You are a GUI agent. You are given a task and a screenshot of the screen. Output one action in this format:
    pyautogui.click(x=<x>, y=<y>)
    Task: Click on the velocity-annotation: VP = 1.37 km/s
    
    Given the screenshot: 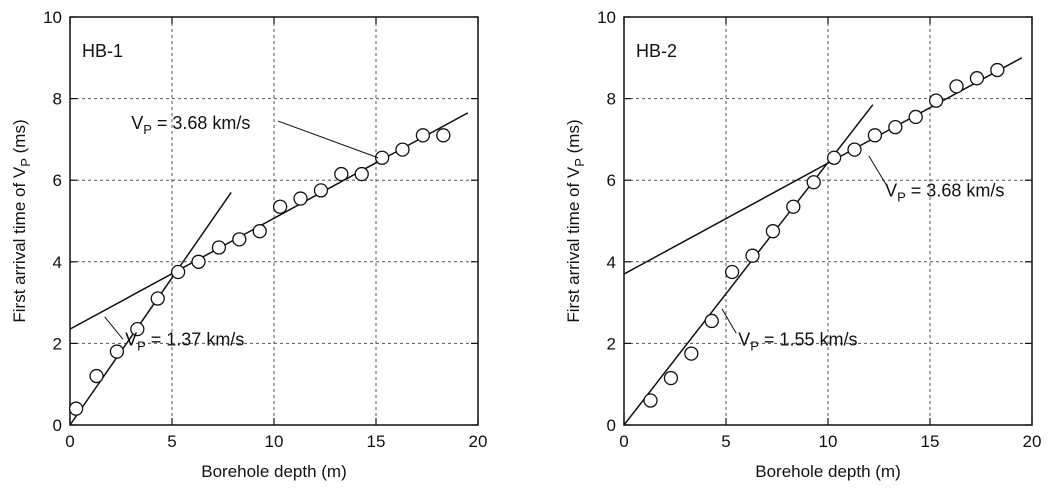 What is the action you would take?
    pyautogui.click(x=184, y=341)
    